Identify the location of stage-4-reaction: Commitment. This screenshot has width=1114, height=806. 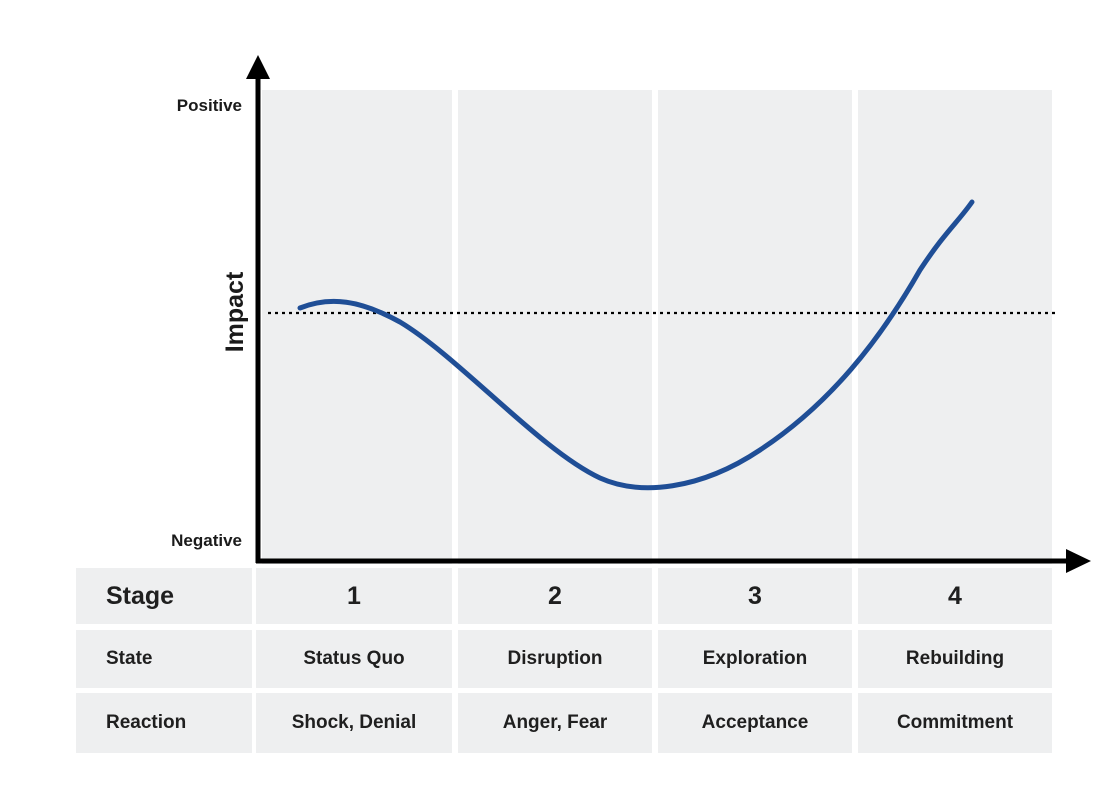
(955, 723).